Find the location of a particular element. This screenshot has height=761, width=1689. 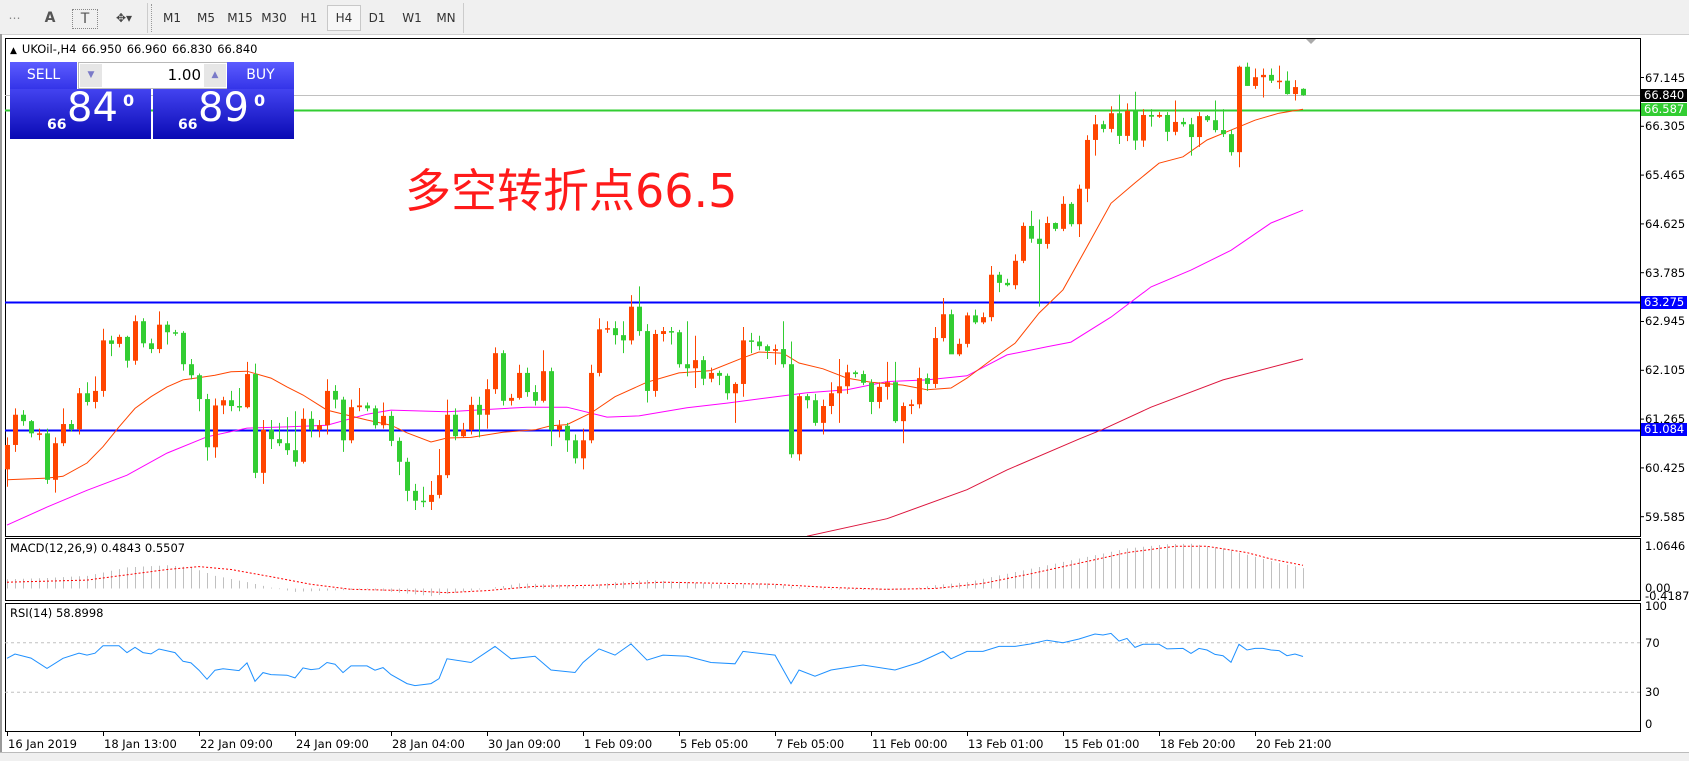

ohlc-open: 66.950 is located at coordinates (101, 49).